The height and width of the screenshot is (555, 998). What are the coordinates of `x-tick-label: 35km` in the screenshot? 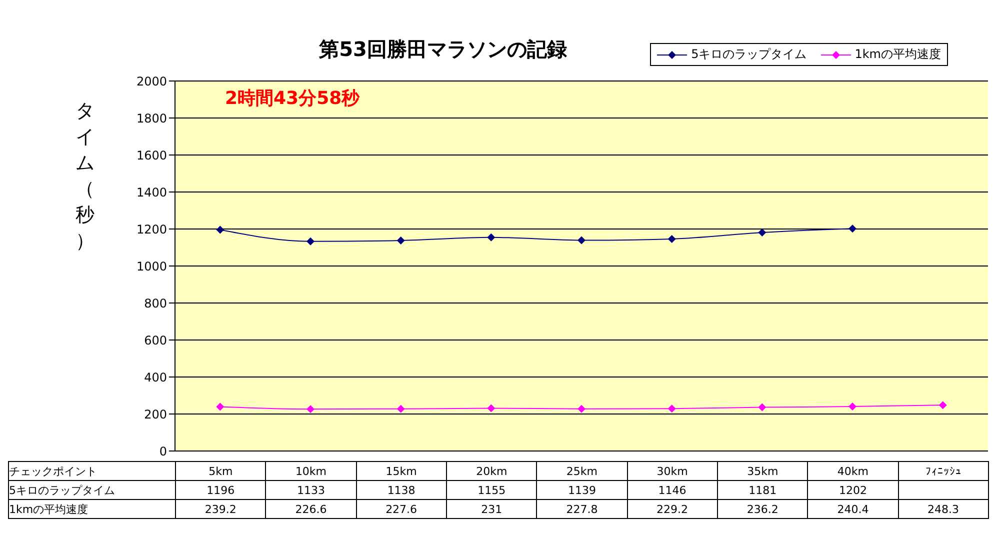 It's located at (762, 471).